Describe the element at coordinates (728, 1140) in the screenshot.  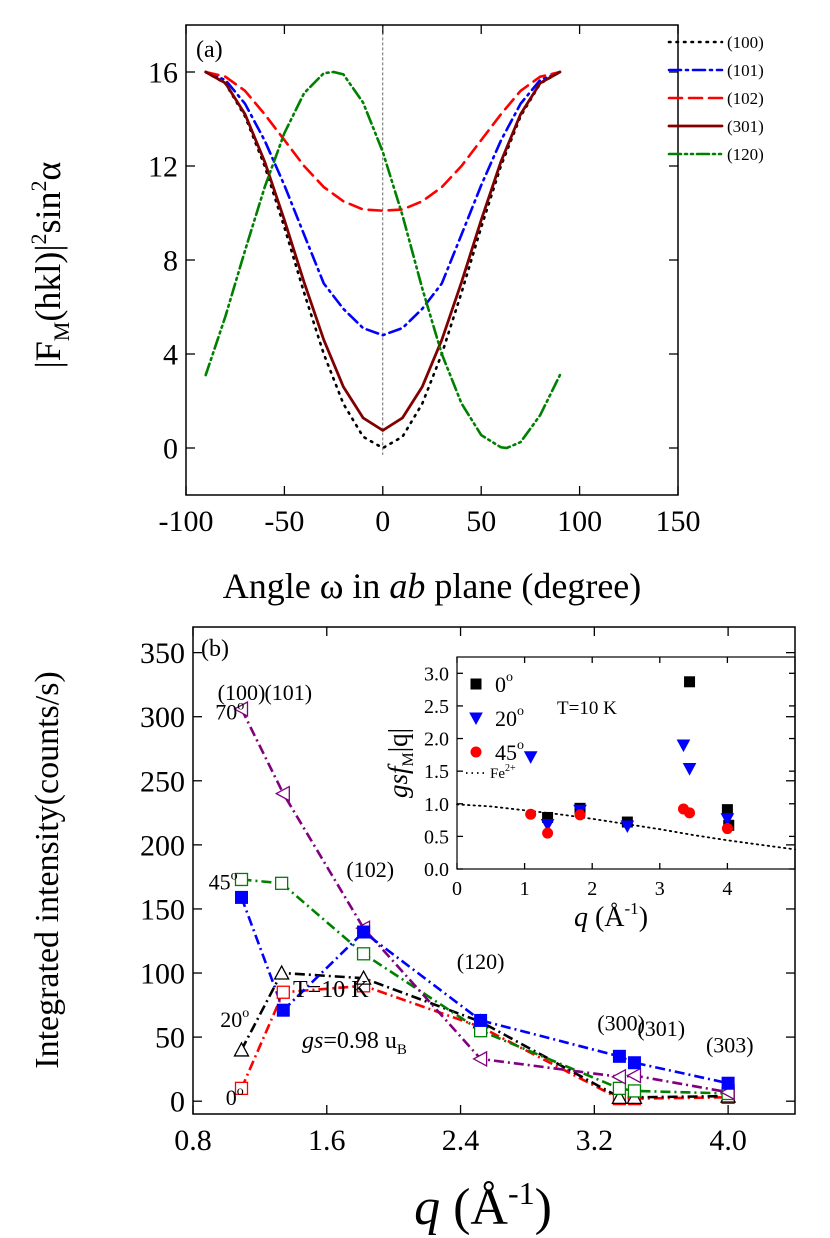
I see `panel-b-x-tick-label: 4.0` at that location.